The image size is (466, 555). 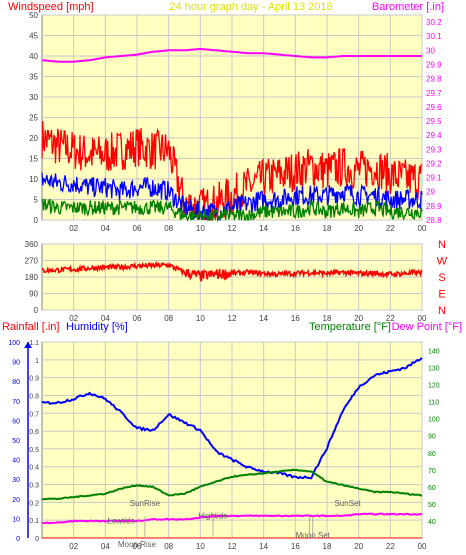 I want to click on chart-title: 24 hour graph day - April 13 2018, so click(x=250, y=7).